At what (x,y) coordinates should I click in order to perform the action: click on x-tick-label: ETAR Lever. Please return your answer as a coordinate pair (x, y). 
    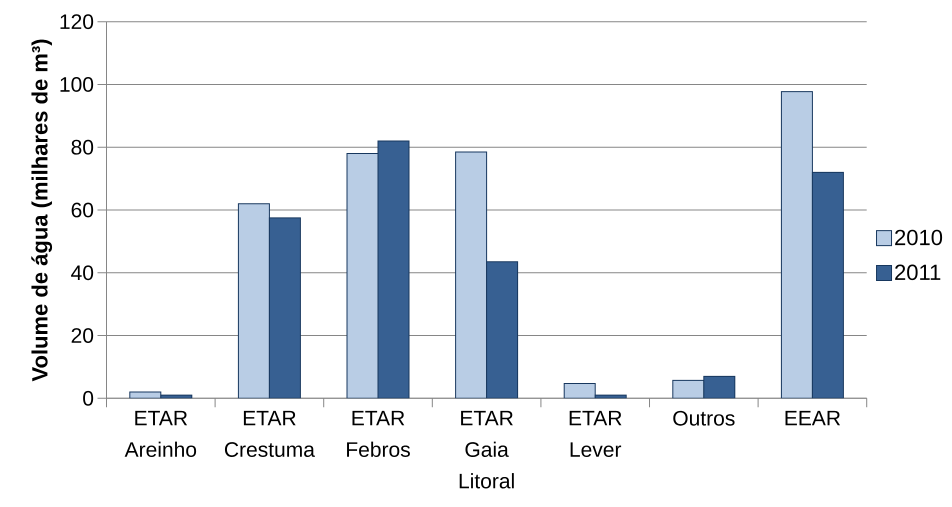
    Looking at the image, I should click on (596, 433).